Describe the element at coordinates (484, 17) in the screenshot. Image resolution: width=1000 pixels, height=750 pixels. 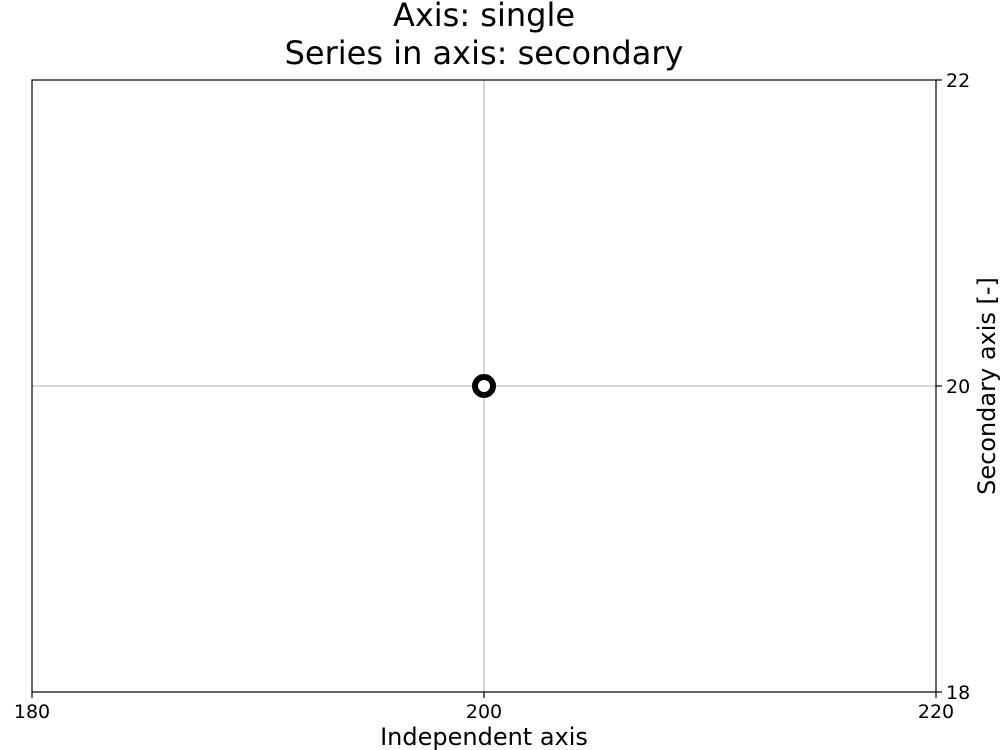
I see `chart-title-line-1: Axis: single` at that location.